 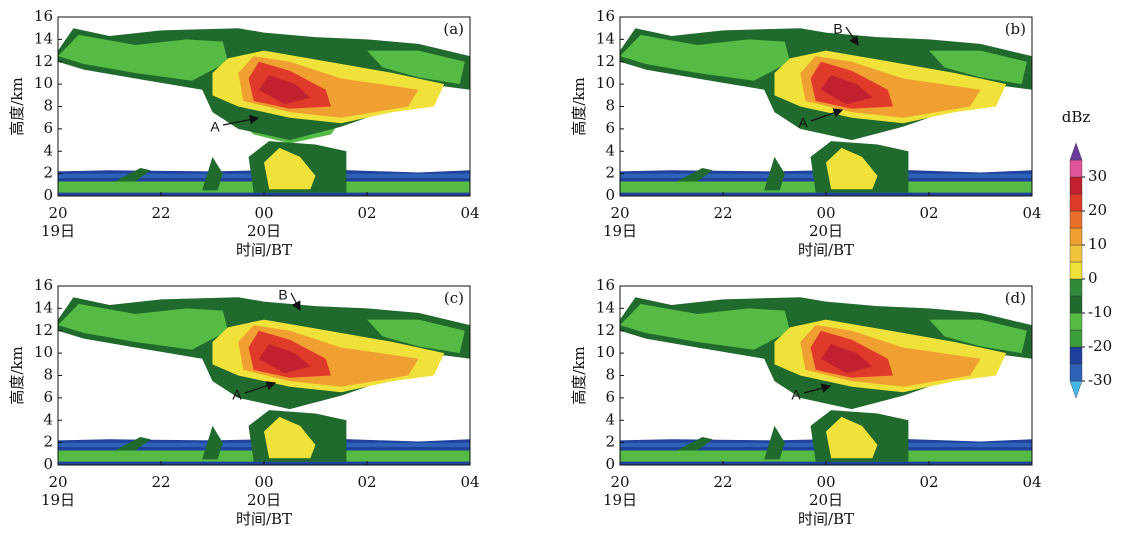 What do you see at coordinates (453, 29) in the screenshot?
I see `panel-label: (a)` at bounding box center [453, 29].